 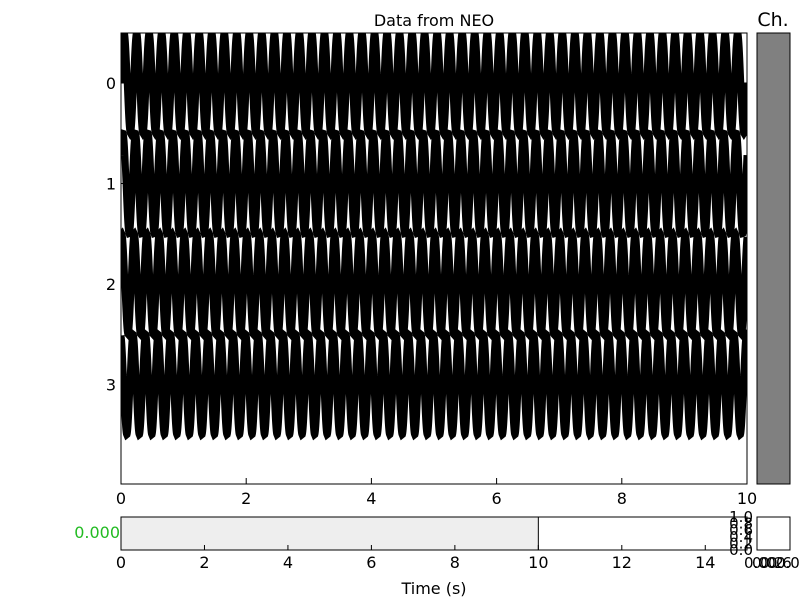 What do you see at coordinates (455, 562) in the screenshot?
I see `time-tick-label: 8` at bounding box center [455, 562].